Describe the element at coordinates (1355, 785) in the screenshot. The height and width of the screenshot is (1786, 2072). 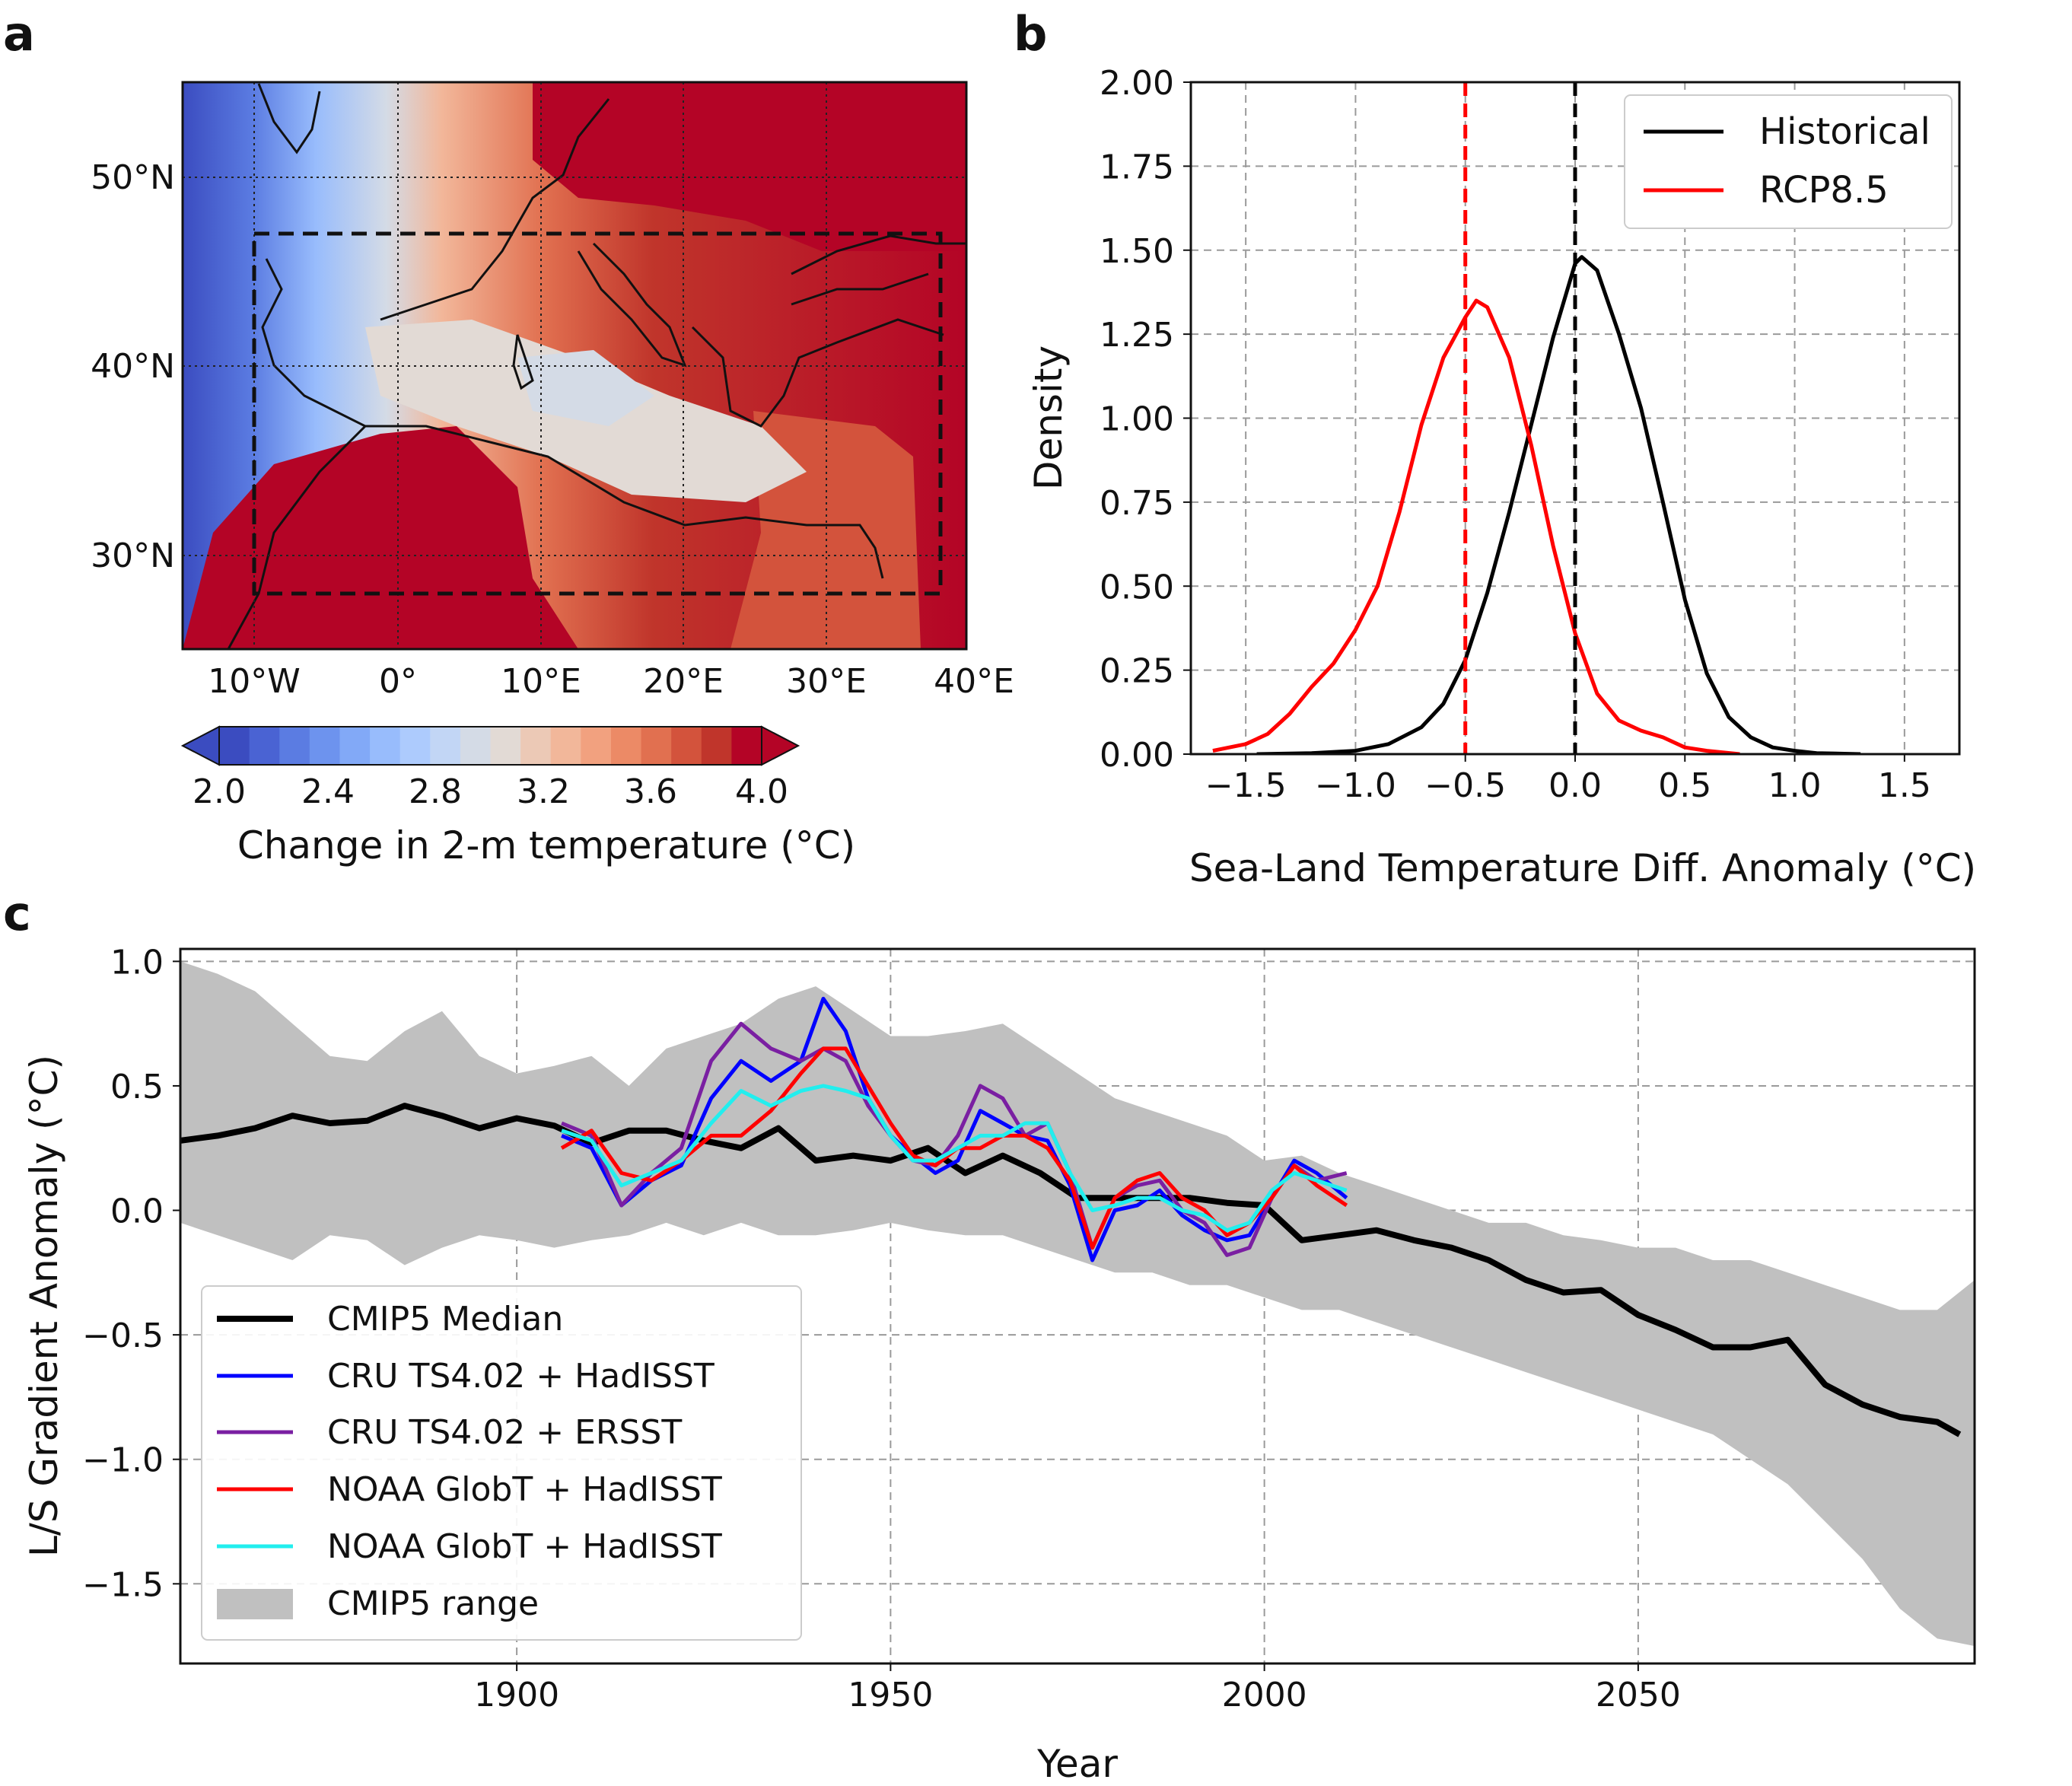
I see `density-x-tick-label: −1.0` at that location.